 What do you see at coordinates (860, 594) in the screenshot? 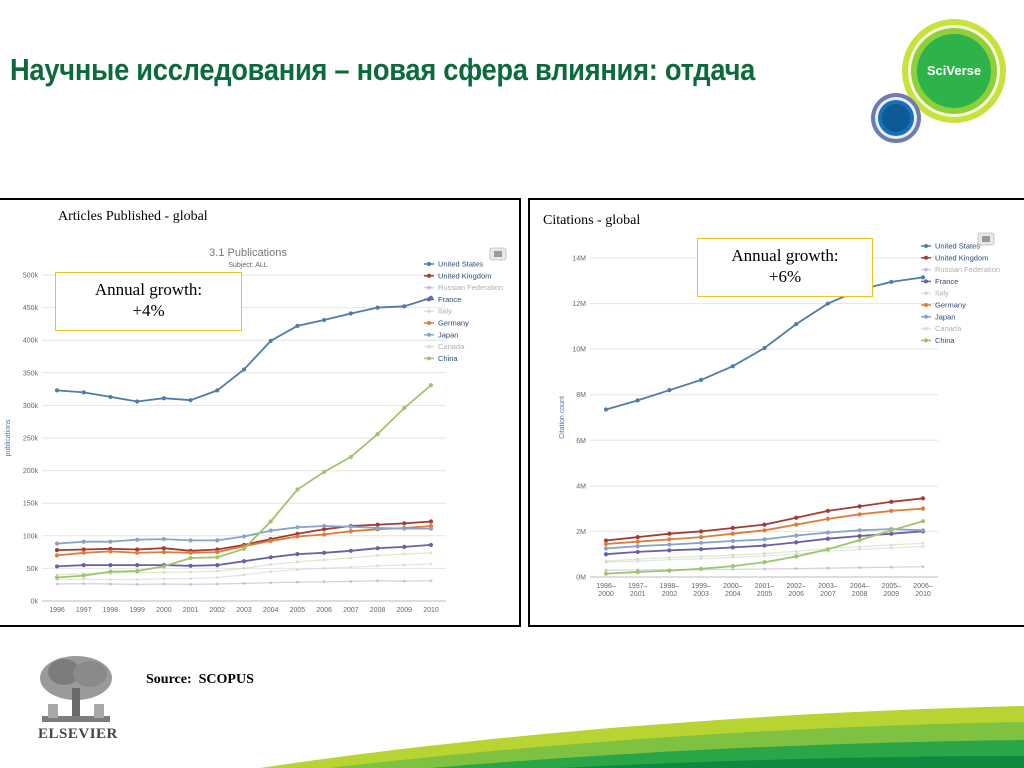
I see `x-tick-label: 2008` at bounding box center [860, 594].